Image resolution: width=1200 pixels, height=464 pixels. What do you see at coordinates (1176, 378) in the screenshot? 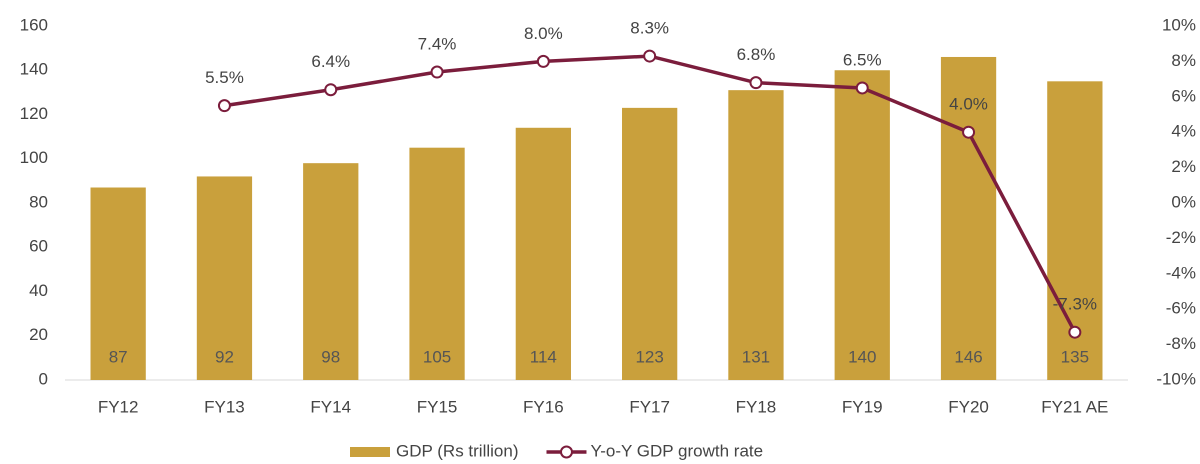
I see `y2-tick-label: -10%` at bounding box center [1176, 378].